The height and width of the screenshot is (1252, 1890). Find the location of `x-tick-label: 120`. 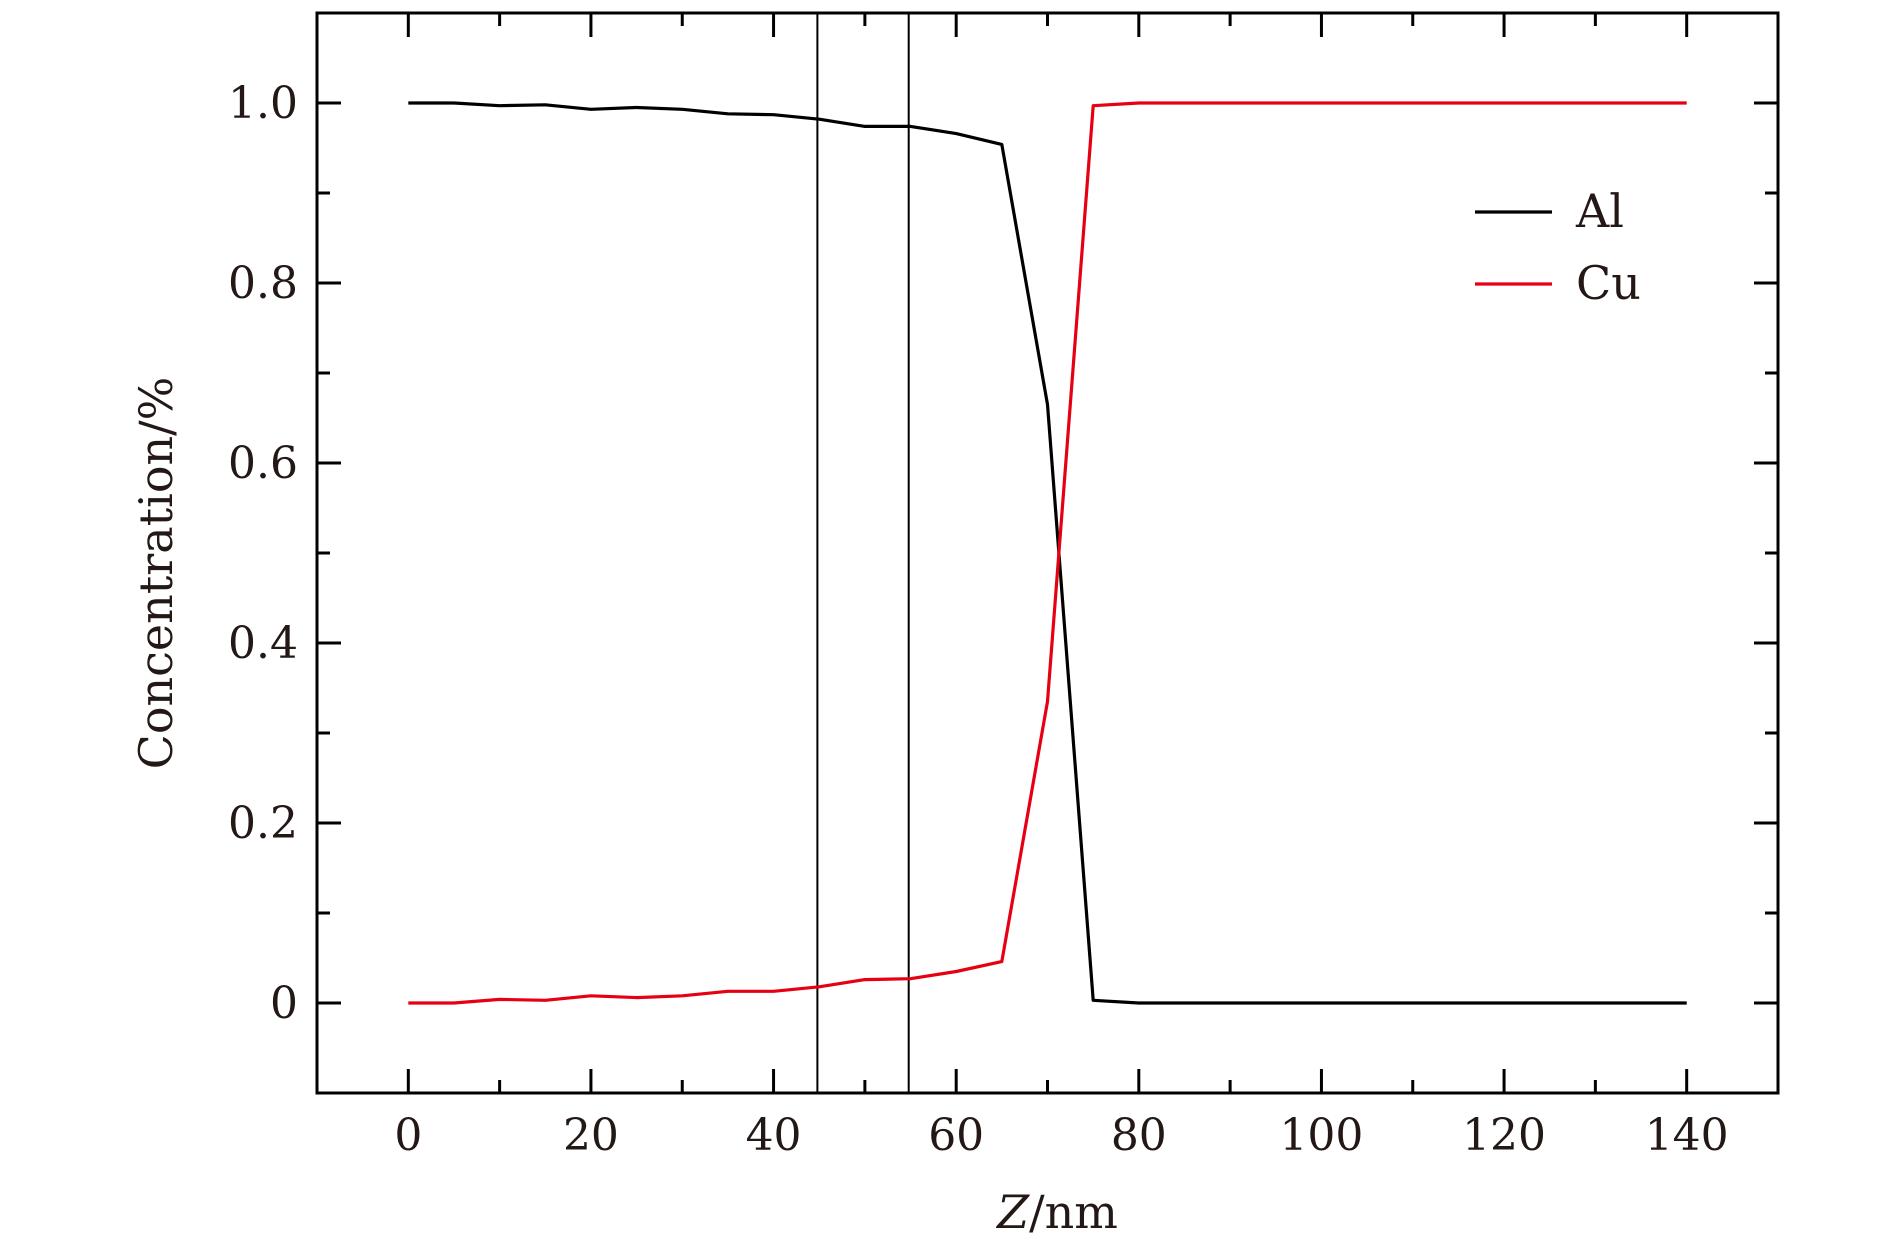

x-tick-label: 120 is located at coordinates (1504, 1135).